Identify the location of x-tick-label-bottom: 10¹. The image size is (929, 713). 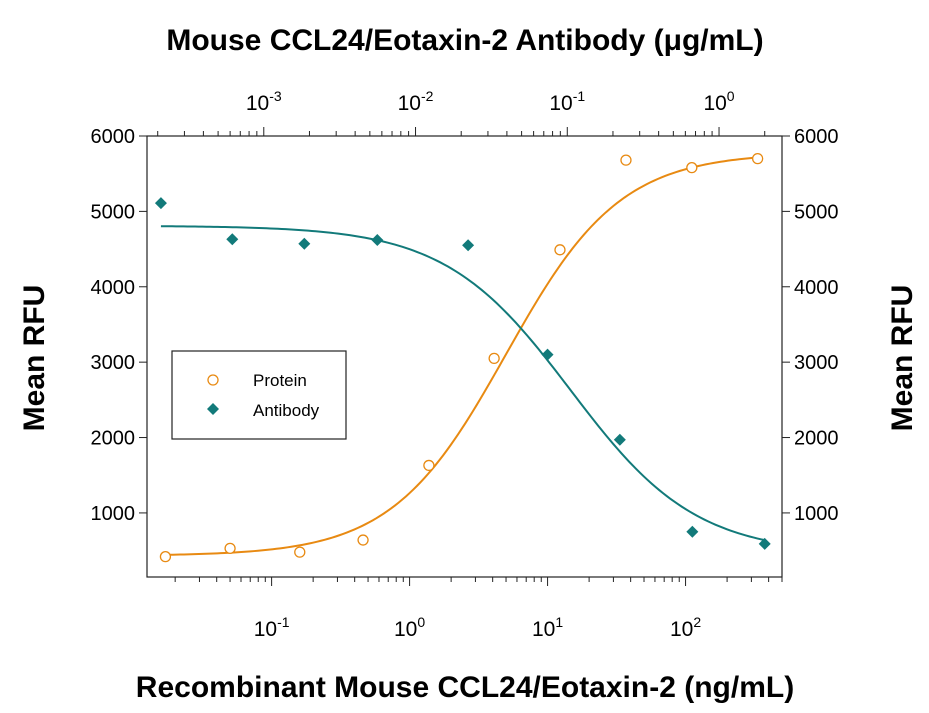
(547, 627).